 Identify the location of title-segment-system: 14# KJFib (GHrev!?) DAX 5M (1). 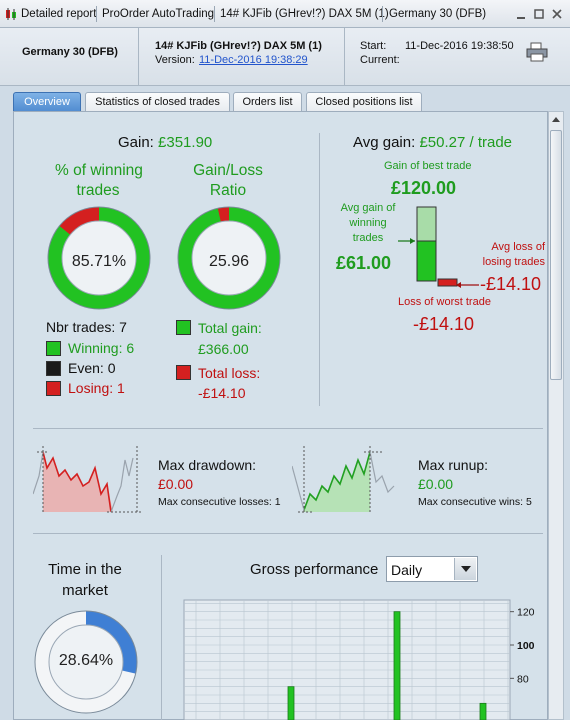
(304, 14).